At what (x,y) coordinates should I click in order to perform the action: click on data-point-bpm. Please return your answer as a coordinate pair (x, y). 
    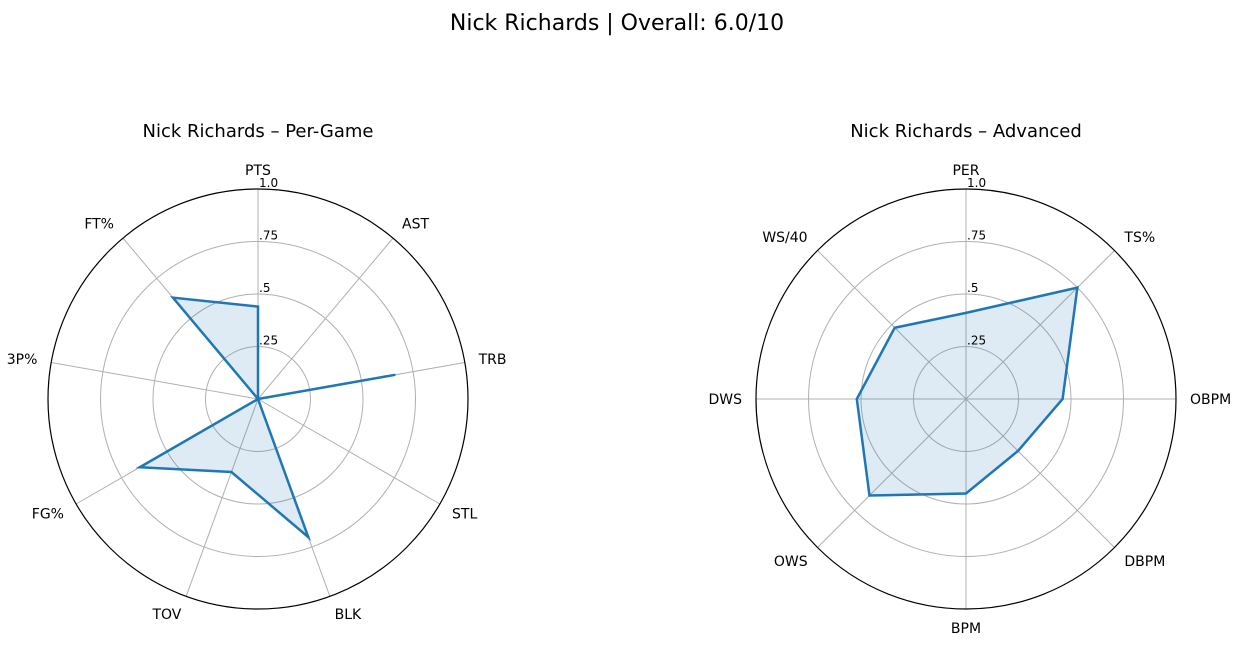
    Looking at the image, I should click on (966, 493).